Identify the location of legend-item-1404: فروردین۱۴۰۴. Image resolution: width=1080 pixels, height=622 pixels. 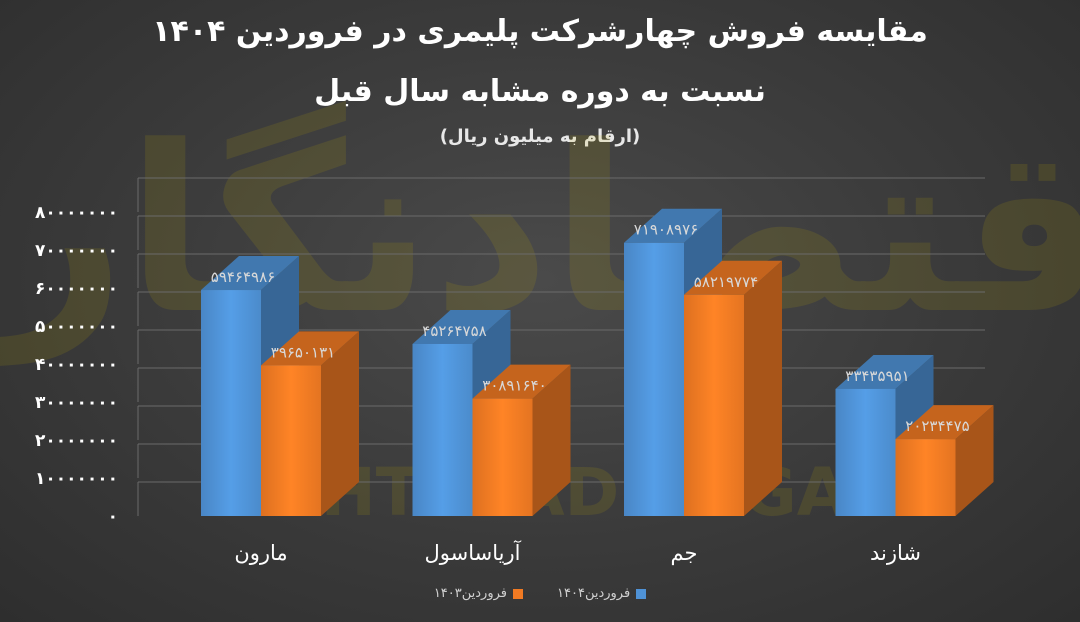
(602, 593).